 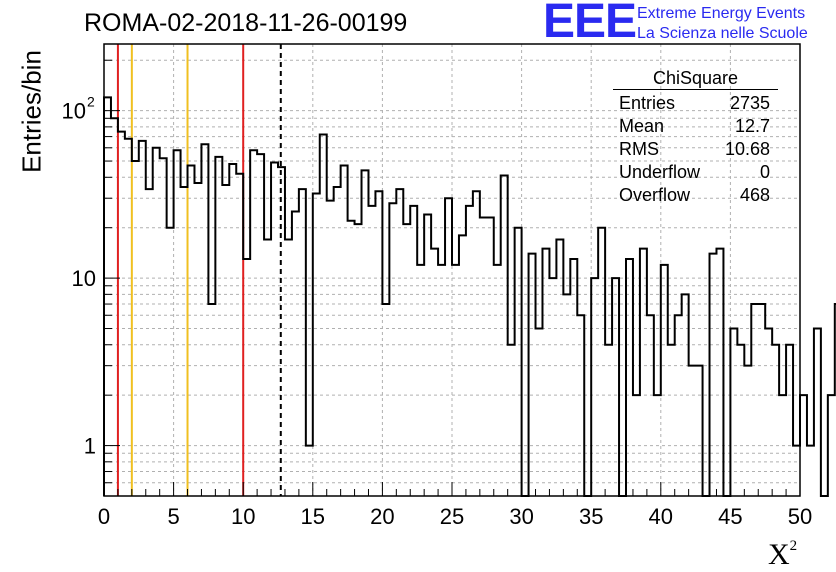 I want to click on y-axis-label: Entries/bin, so click(x=32, y=112).